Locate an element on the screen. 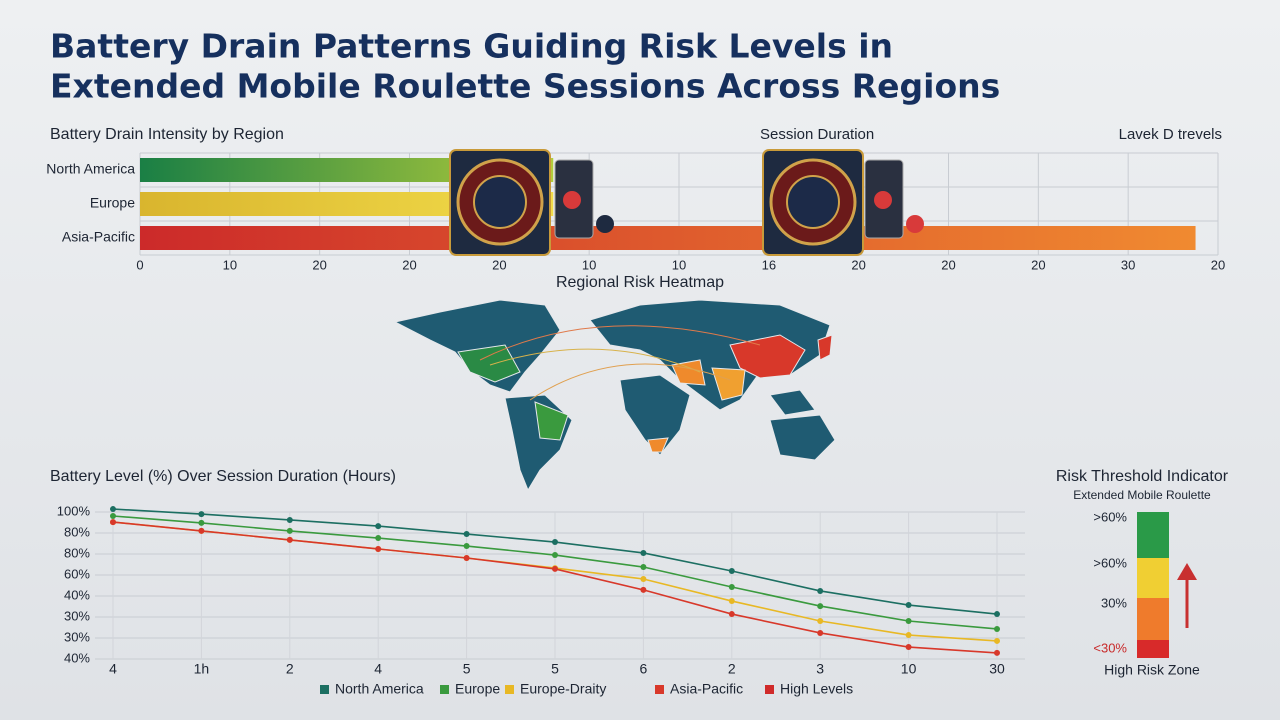 The image size is (1280, 720). bar is located at coordinates (668, 238).